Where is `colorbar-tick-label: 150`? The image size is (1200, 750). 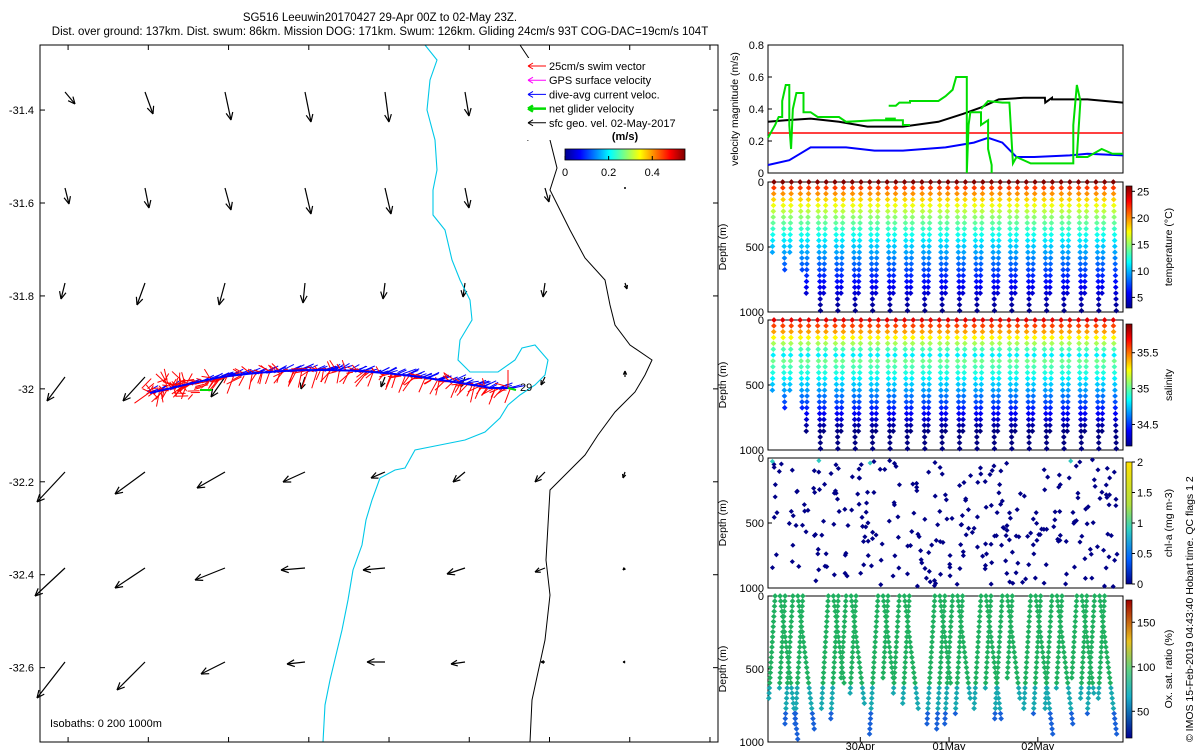 colorbar-tick-label: 150 is located at coordinates (1146, 623).